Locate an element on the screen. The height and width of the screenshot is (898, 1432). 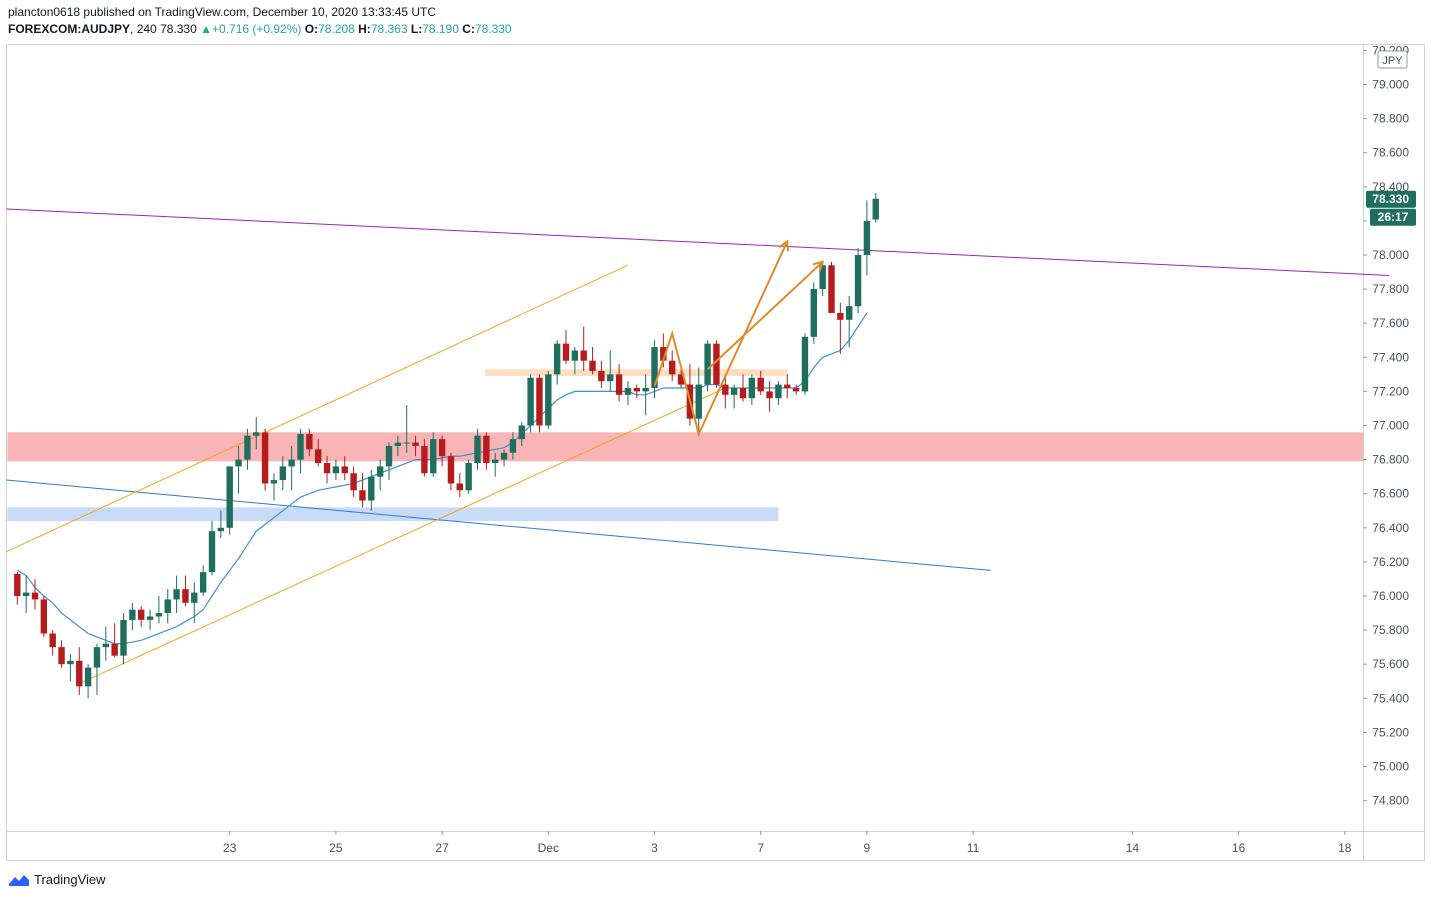
price-tick-label: 75.800 is located at coordinates (1390, 630).